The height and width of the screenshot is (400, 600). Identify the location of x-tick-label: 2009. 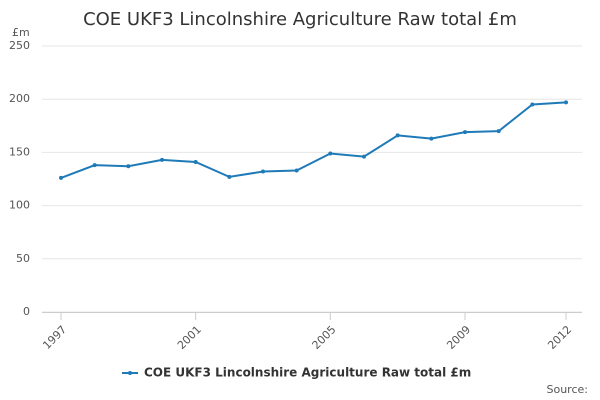
(458, 337).